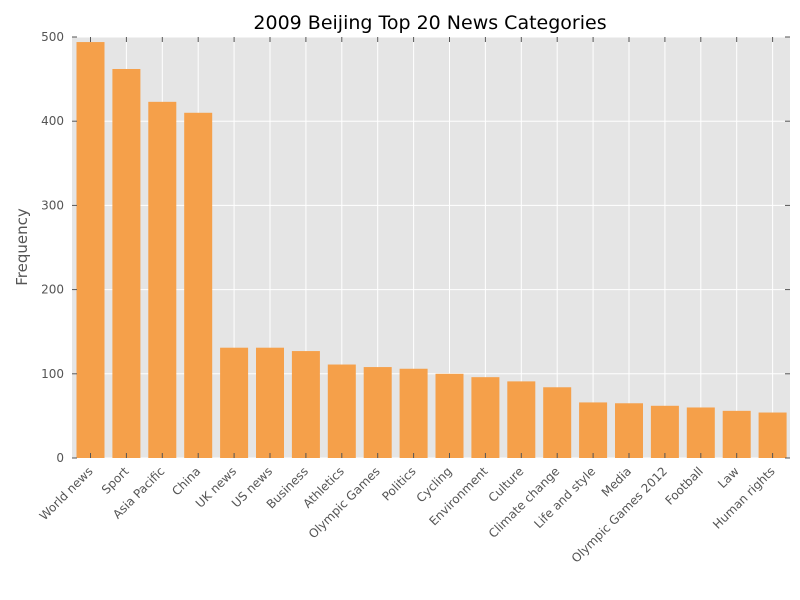  What do you see at coordinates (52, 205) in the screenshot?
I see `y-tick-label: 300` at bounding box center [52, 205].